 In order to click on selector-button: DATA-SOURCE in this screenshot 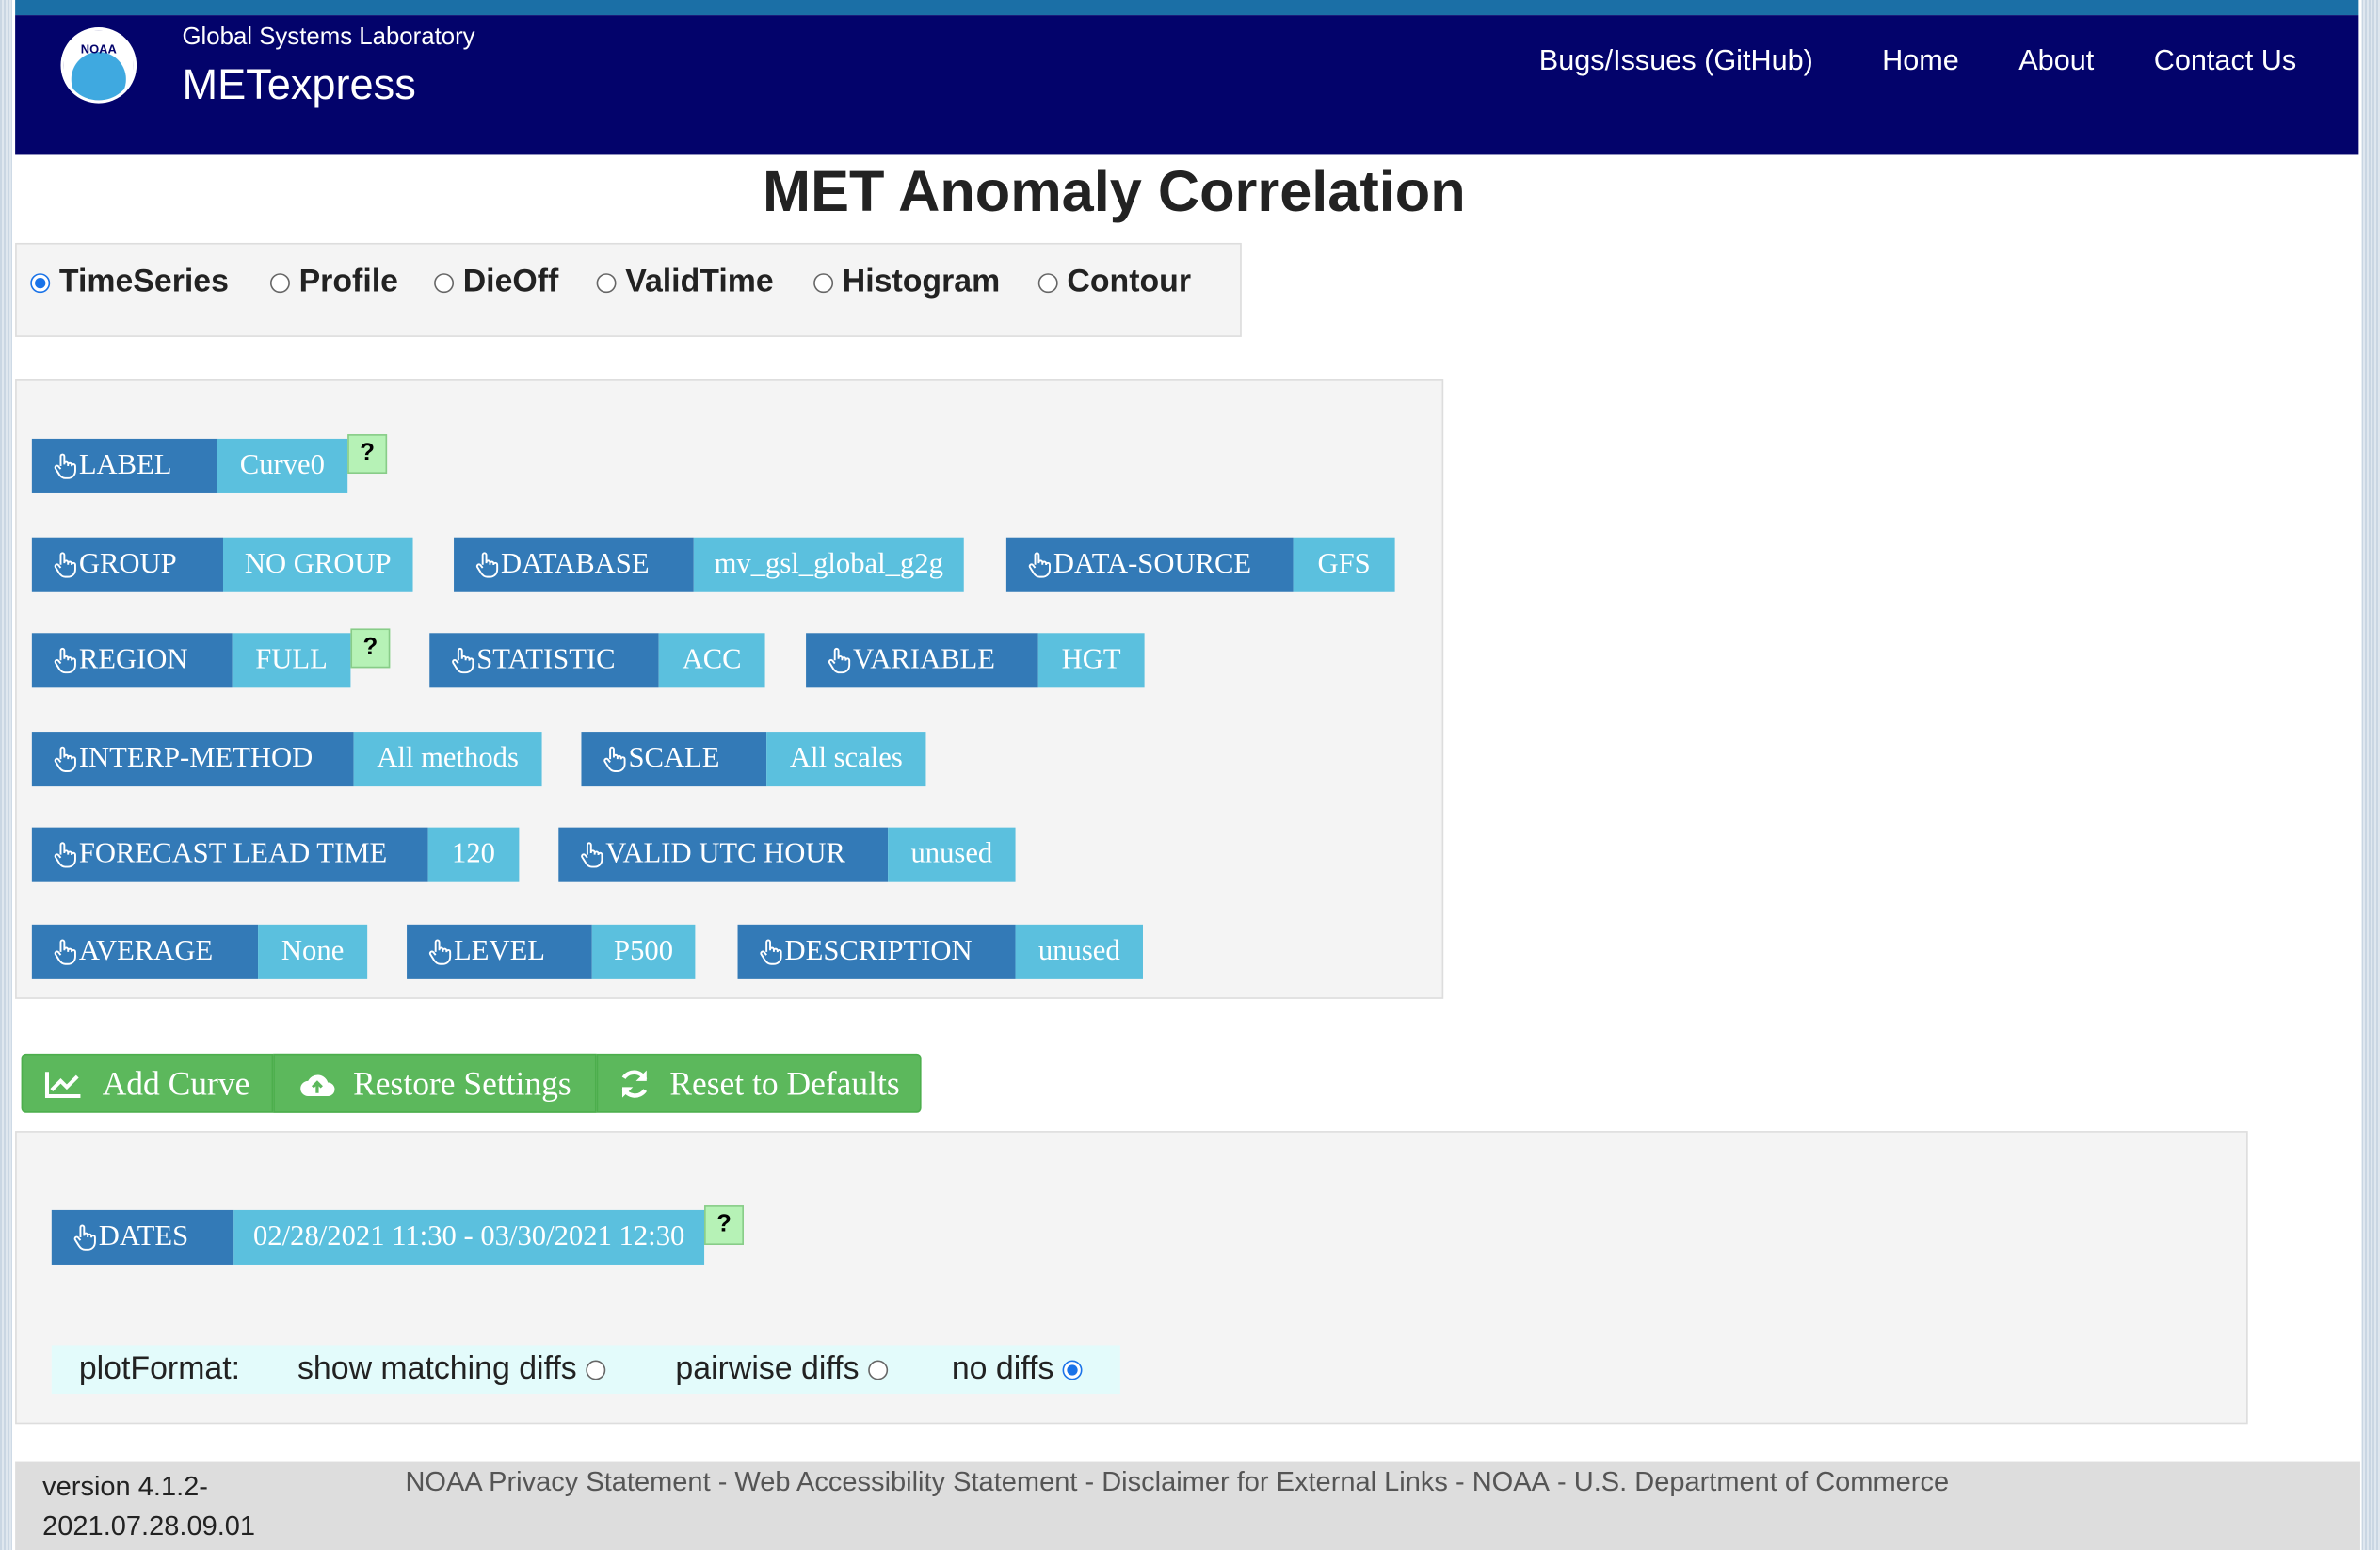, I will do `click(1149, 564)`.